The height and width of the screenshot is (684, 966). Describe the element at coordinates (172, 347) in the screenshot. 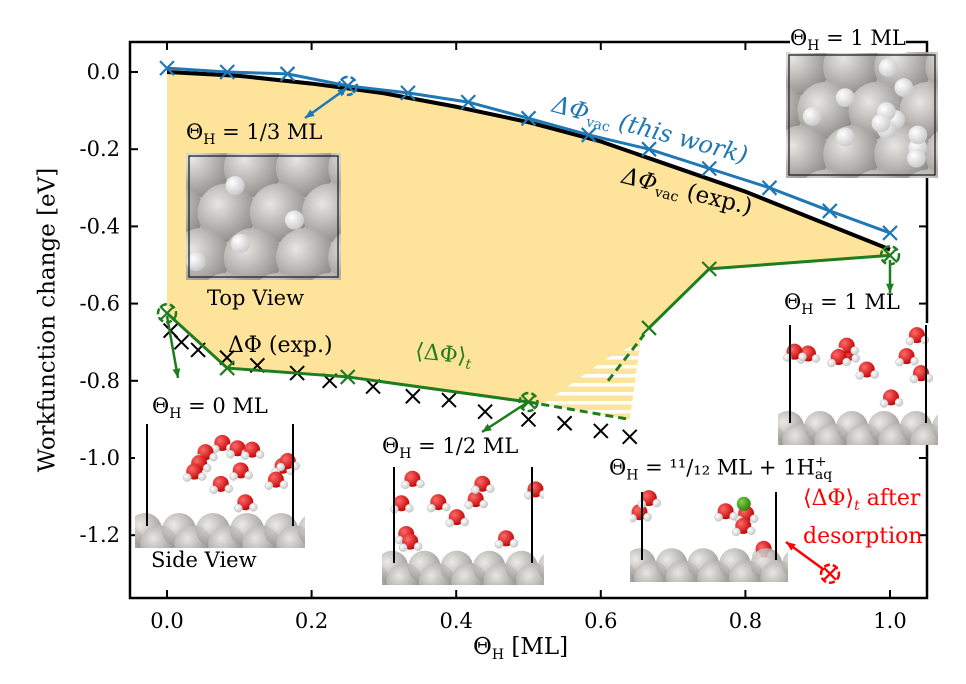

I see `arrow-zero` at that location.